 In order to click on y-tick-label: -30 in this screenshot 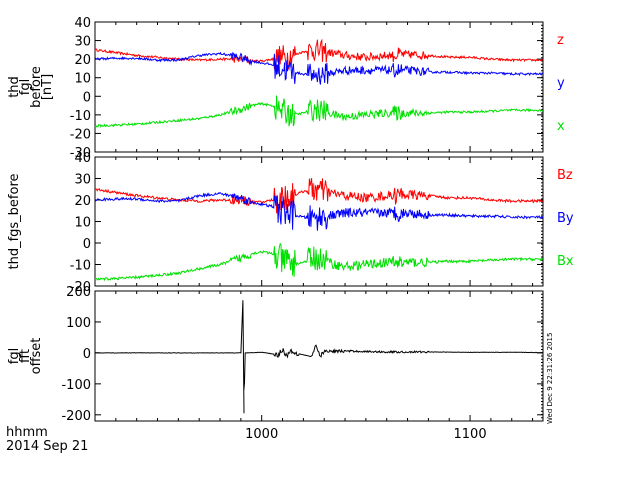, I will do `click(80, 153)`.